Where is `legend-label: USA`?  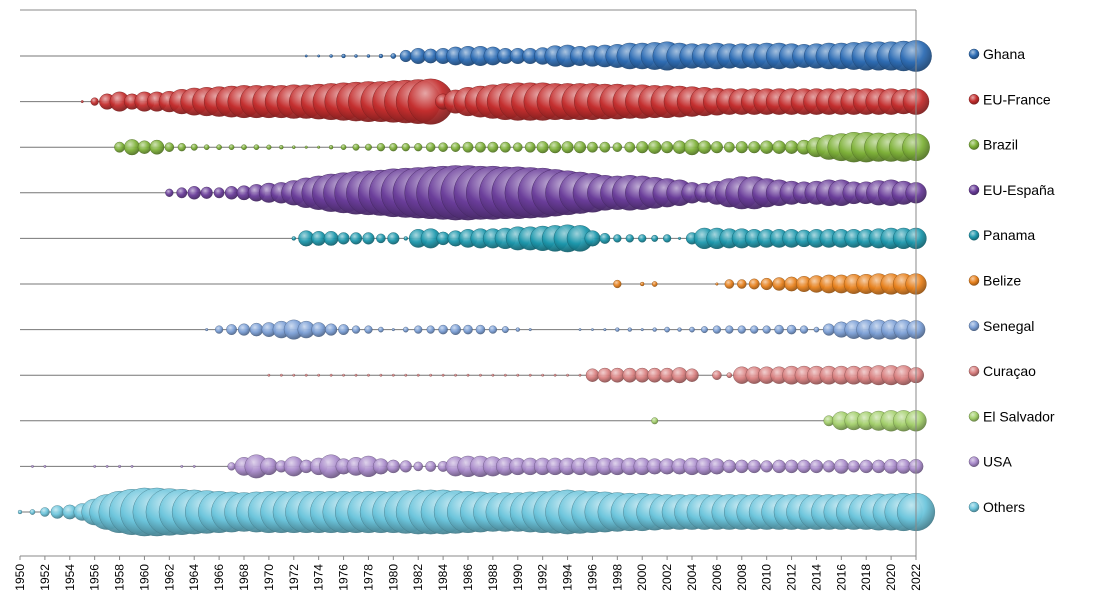
legend-label: USA is located at coordinates (997, 462).